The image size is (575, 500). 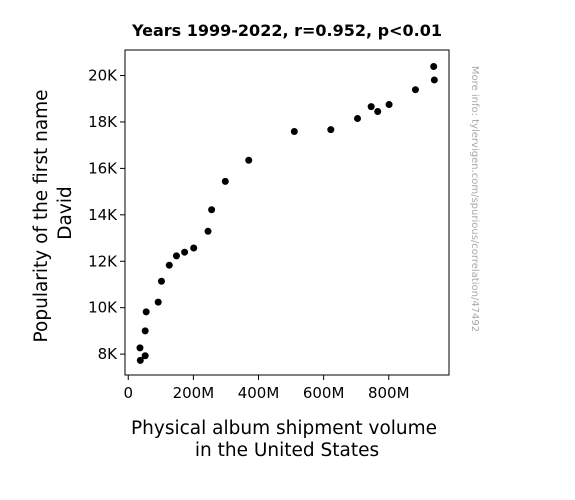 What do you see at coordinates (103, 168) in the screenshot?
I see `y-tick-label: 16K` at bounding box center [103, 168].